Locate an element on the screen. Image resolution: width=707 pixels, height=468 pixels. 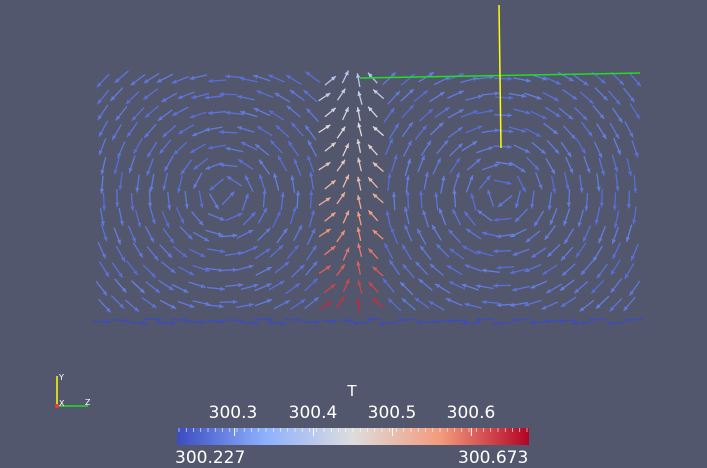
colorbar-tick-label: 300.3 is located at coordinates (233, 413).